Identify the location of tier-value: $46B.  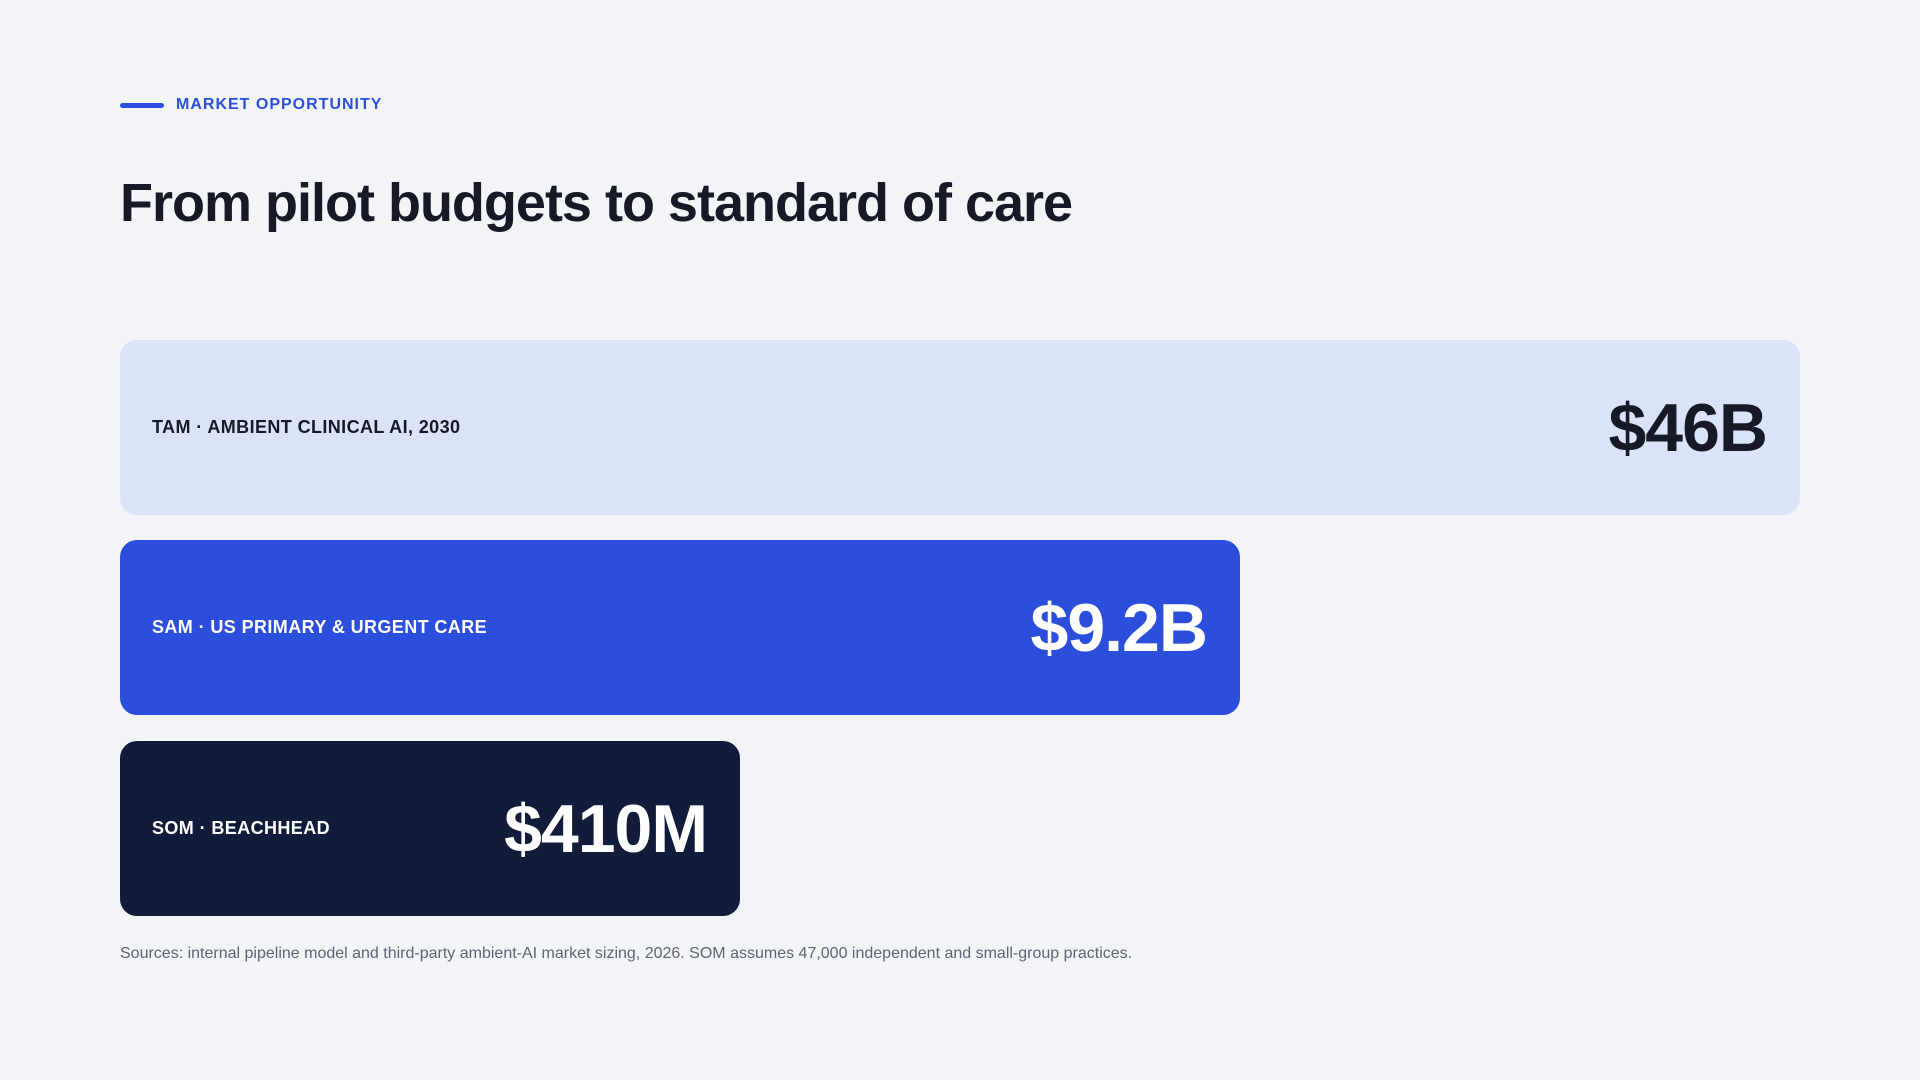
(1688, 427).